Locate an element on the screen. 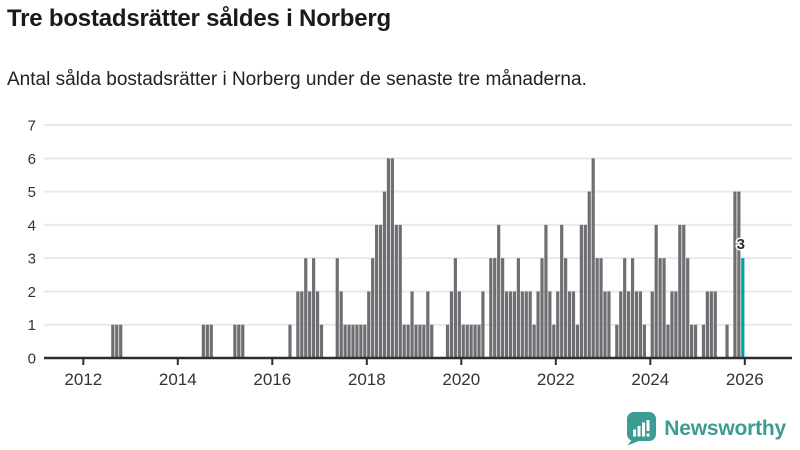  x-tick-label: 2014 is located at coordinates (178, 379).